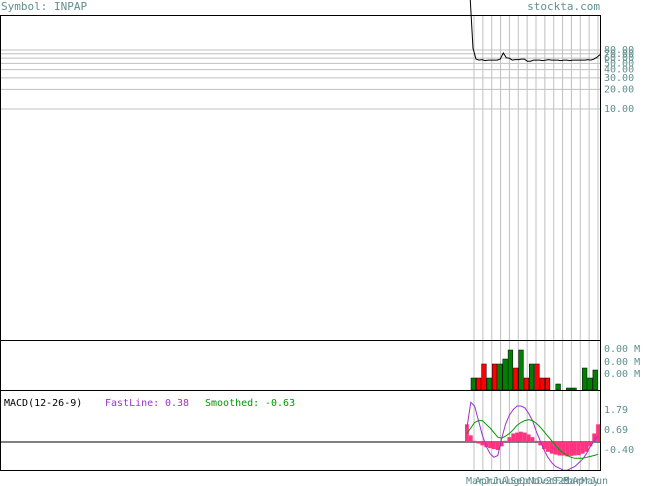 This screenshot has width=655, height=486. Describe the element at coordinates (232, 403) in the screenshot. I see `smoothed-label: Smoothed:` at that location.